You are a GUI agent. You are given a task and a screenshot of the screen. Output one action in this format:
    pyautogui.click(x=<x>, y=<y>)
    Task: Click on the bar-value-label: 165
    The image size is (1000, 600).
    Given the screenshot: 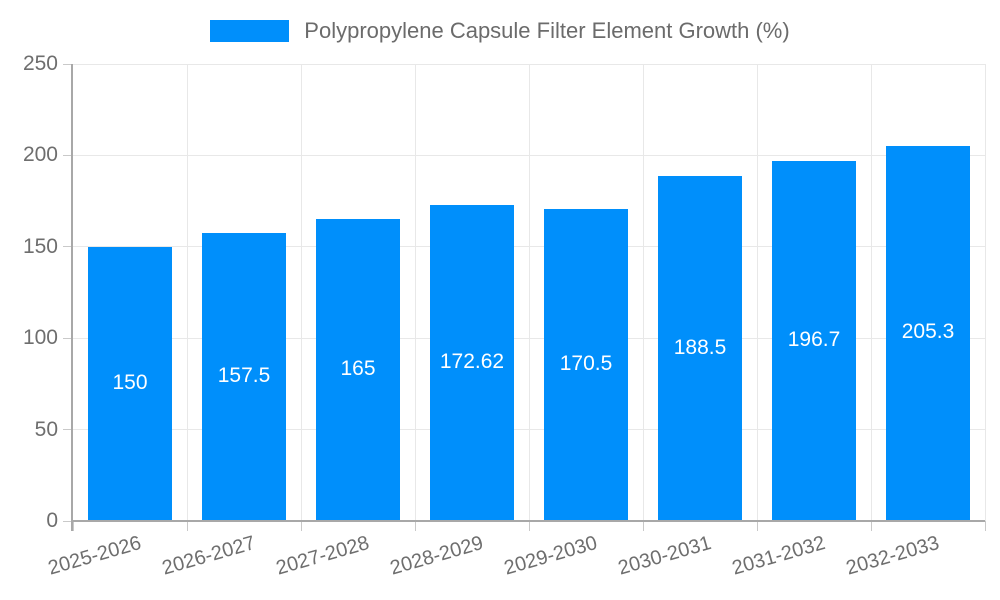 What is the action you would take?
    pyautogui.click(x=358, y=369)
    